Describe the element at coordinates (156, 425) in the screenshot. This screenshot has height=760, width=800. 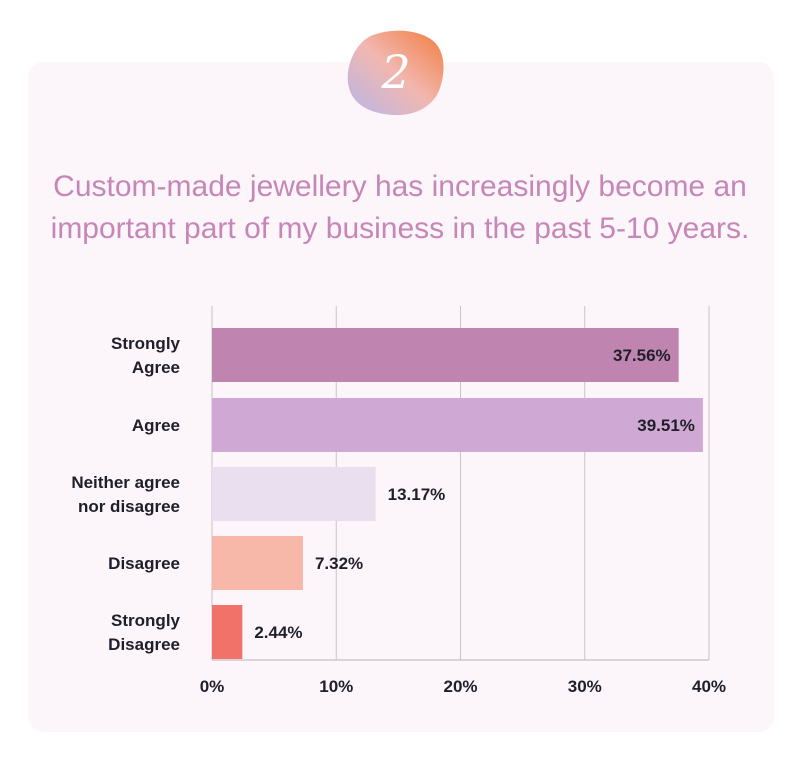
I see `category-label-1: Agree` at that location.